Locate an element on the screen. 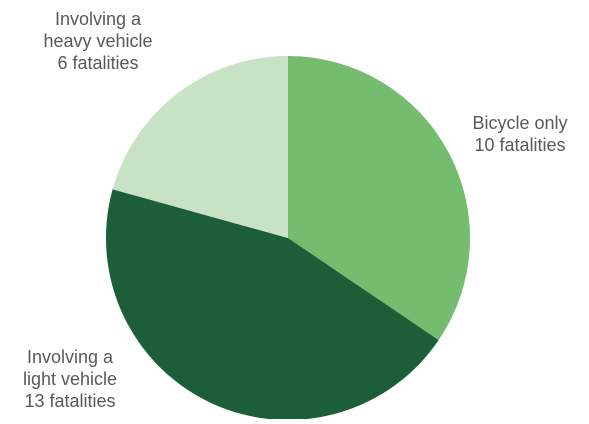 The image size is (589, 424). slice-label-line: heavy vehicle is located at coordinates (97, 41).